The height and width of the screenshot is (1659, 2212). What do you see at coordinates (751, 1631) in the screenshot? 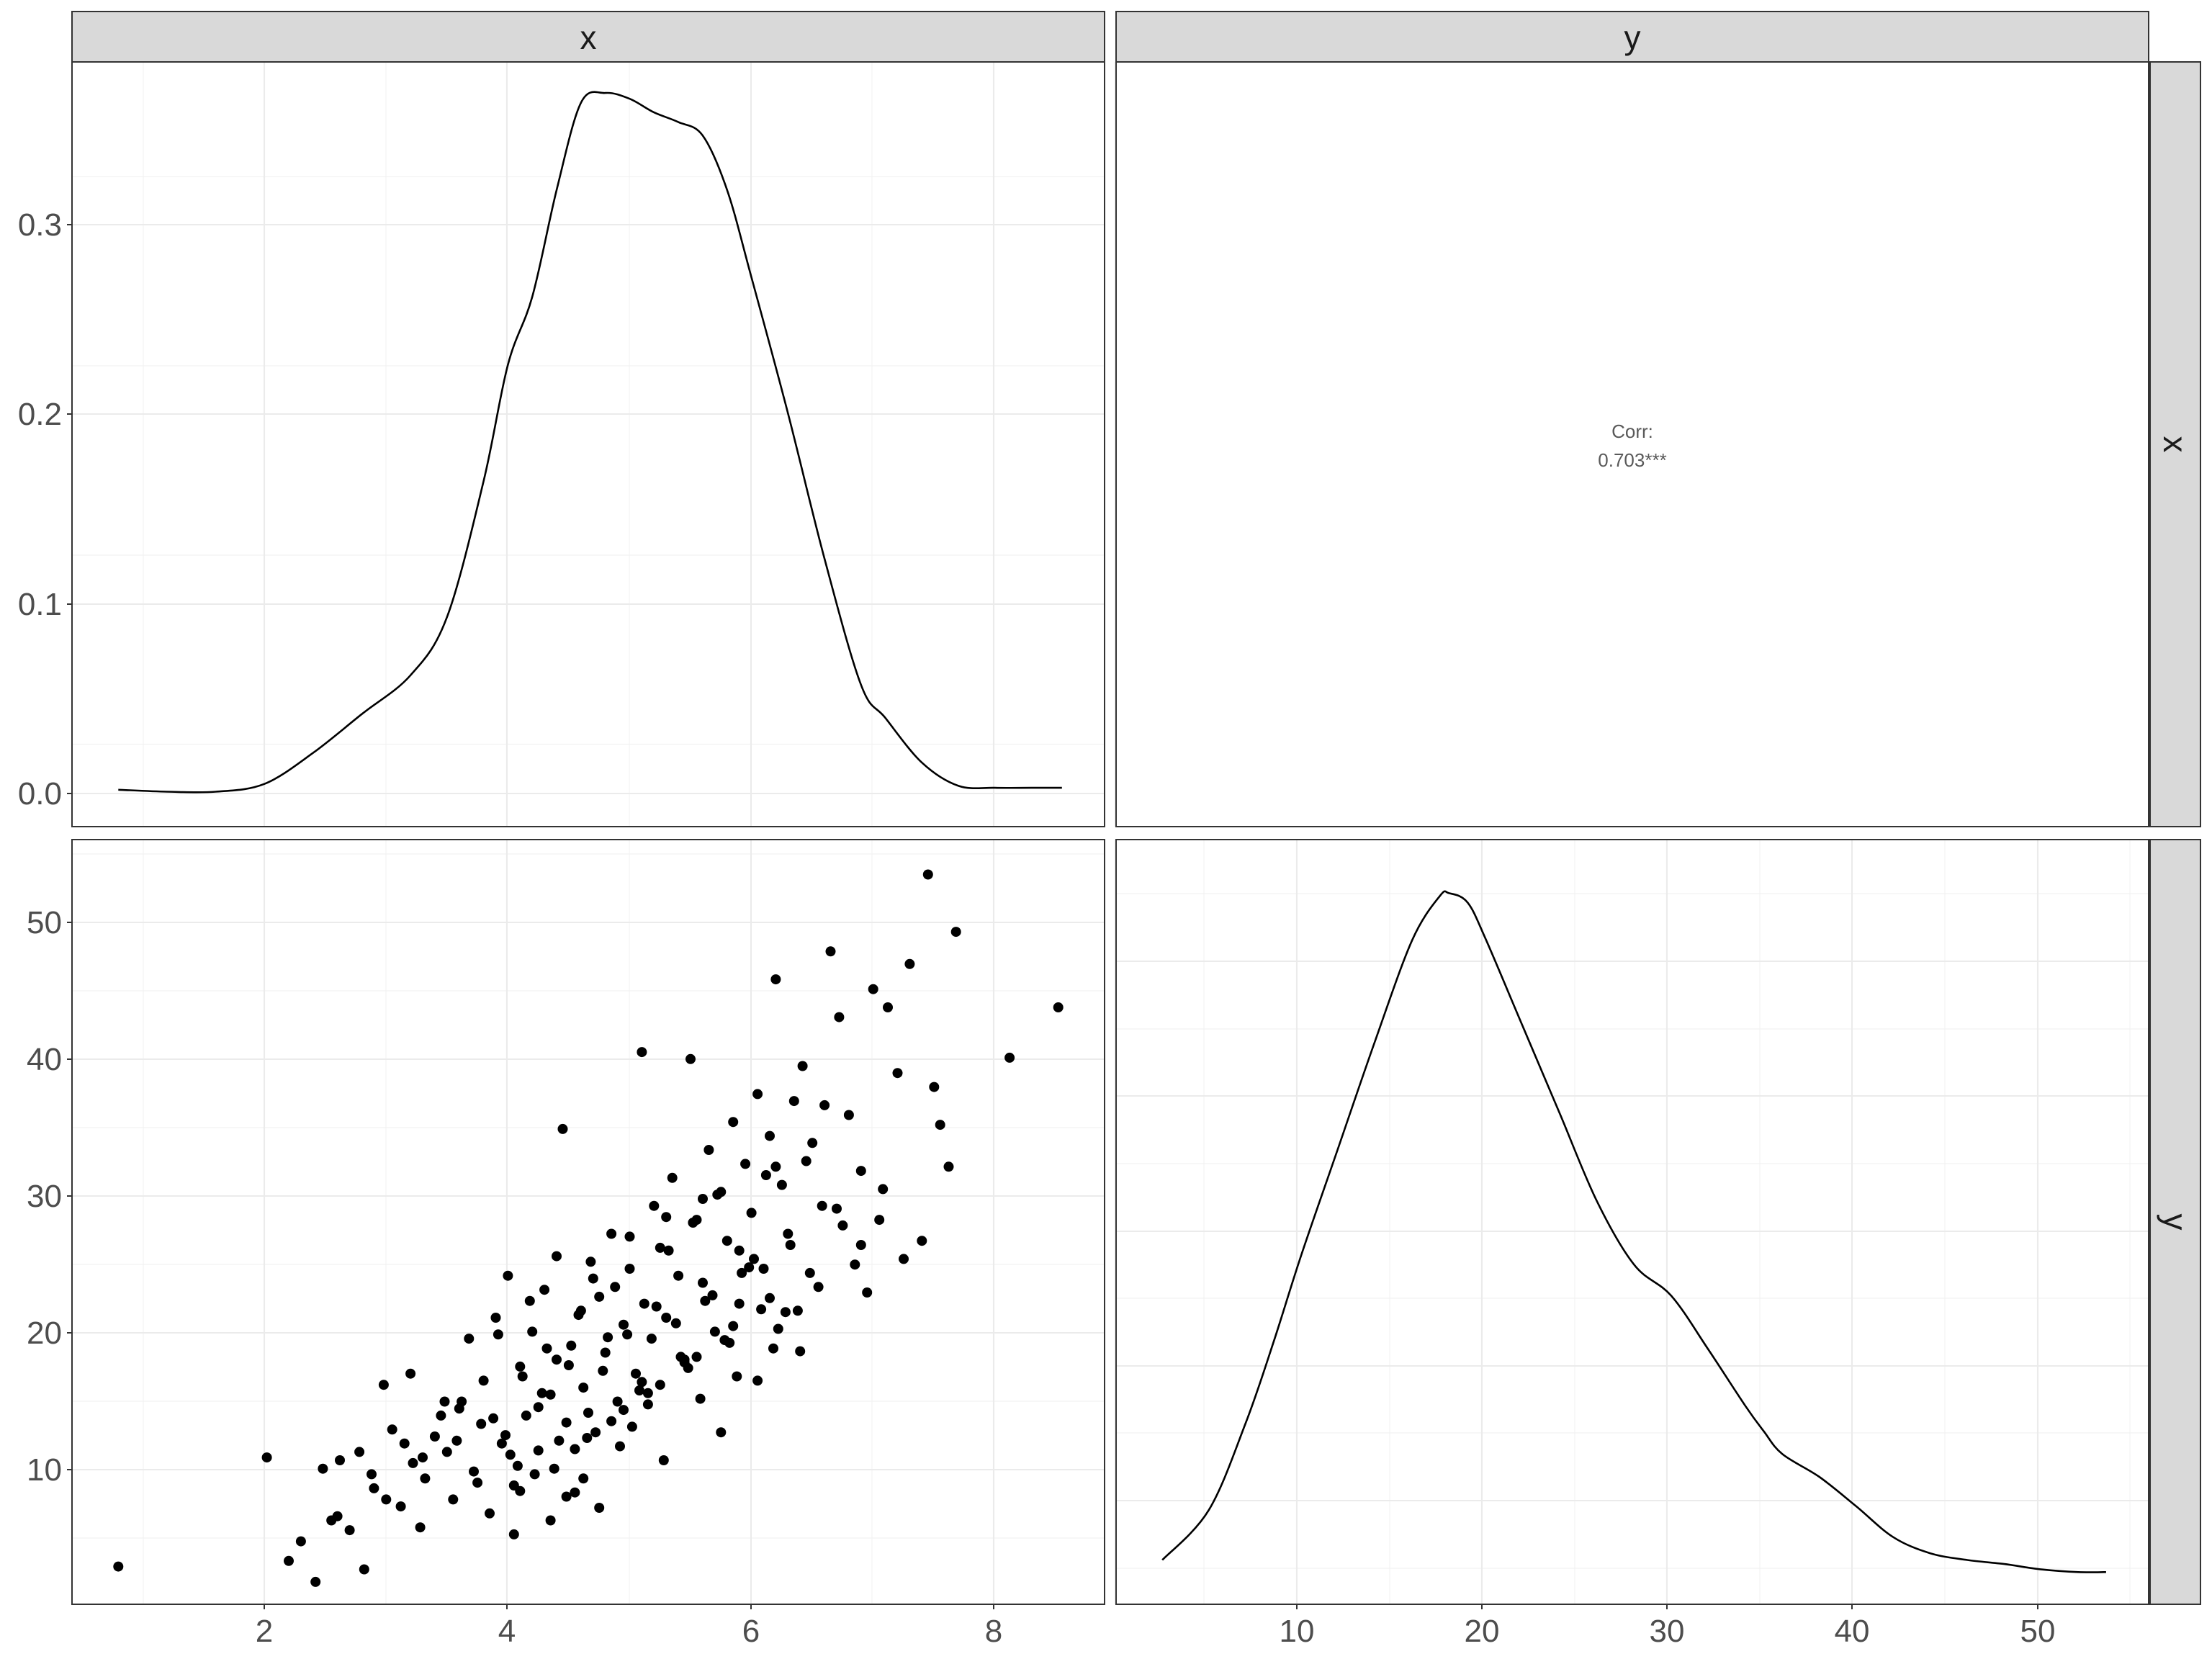
I see `x-tick-label: 6` at bounding box center [751, 1631].